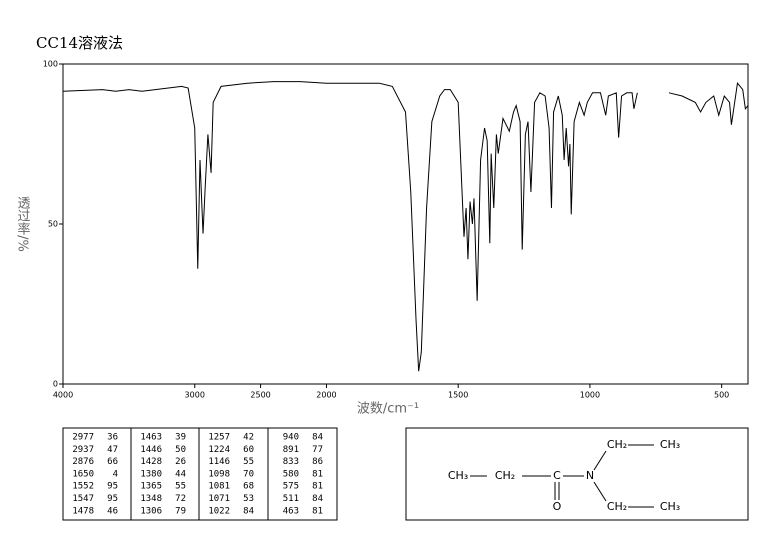 The image size is (765, 539). What do you see at coordinates (83, 499) in the screenshot?
I see `peak-wavenumber: 1547` at bounding box center [83, 499].